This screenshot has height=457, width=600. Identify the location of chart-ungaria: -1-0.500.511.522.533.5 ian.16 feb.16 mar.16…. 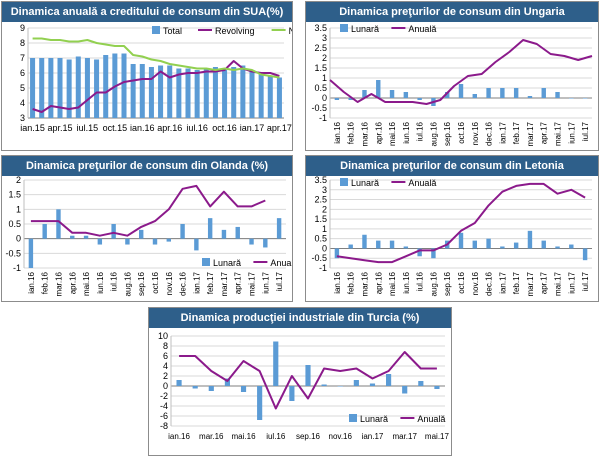
(452, 84).